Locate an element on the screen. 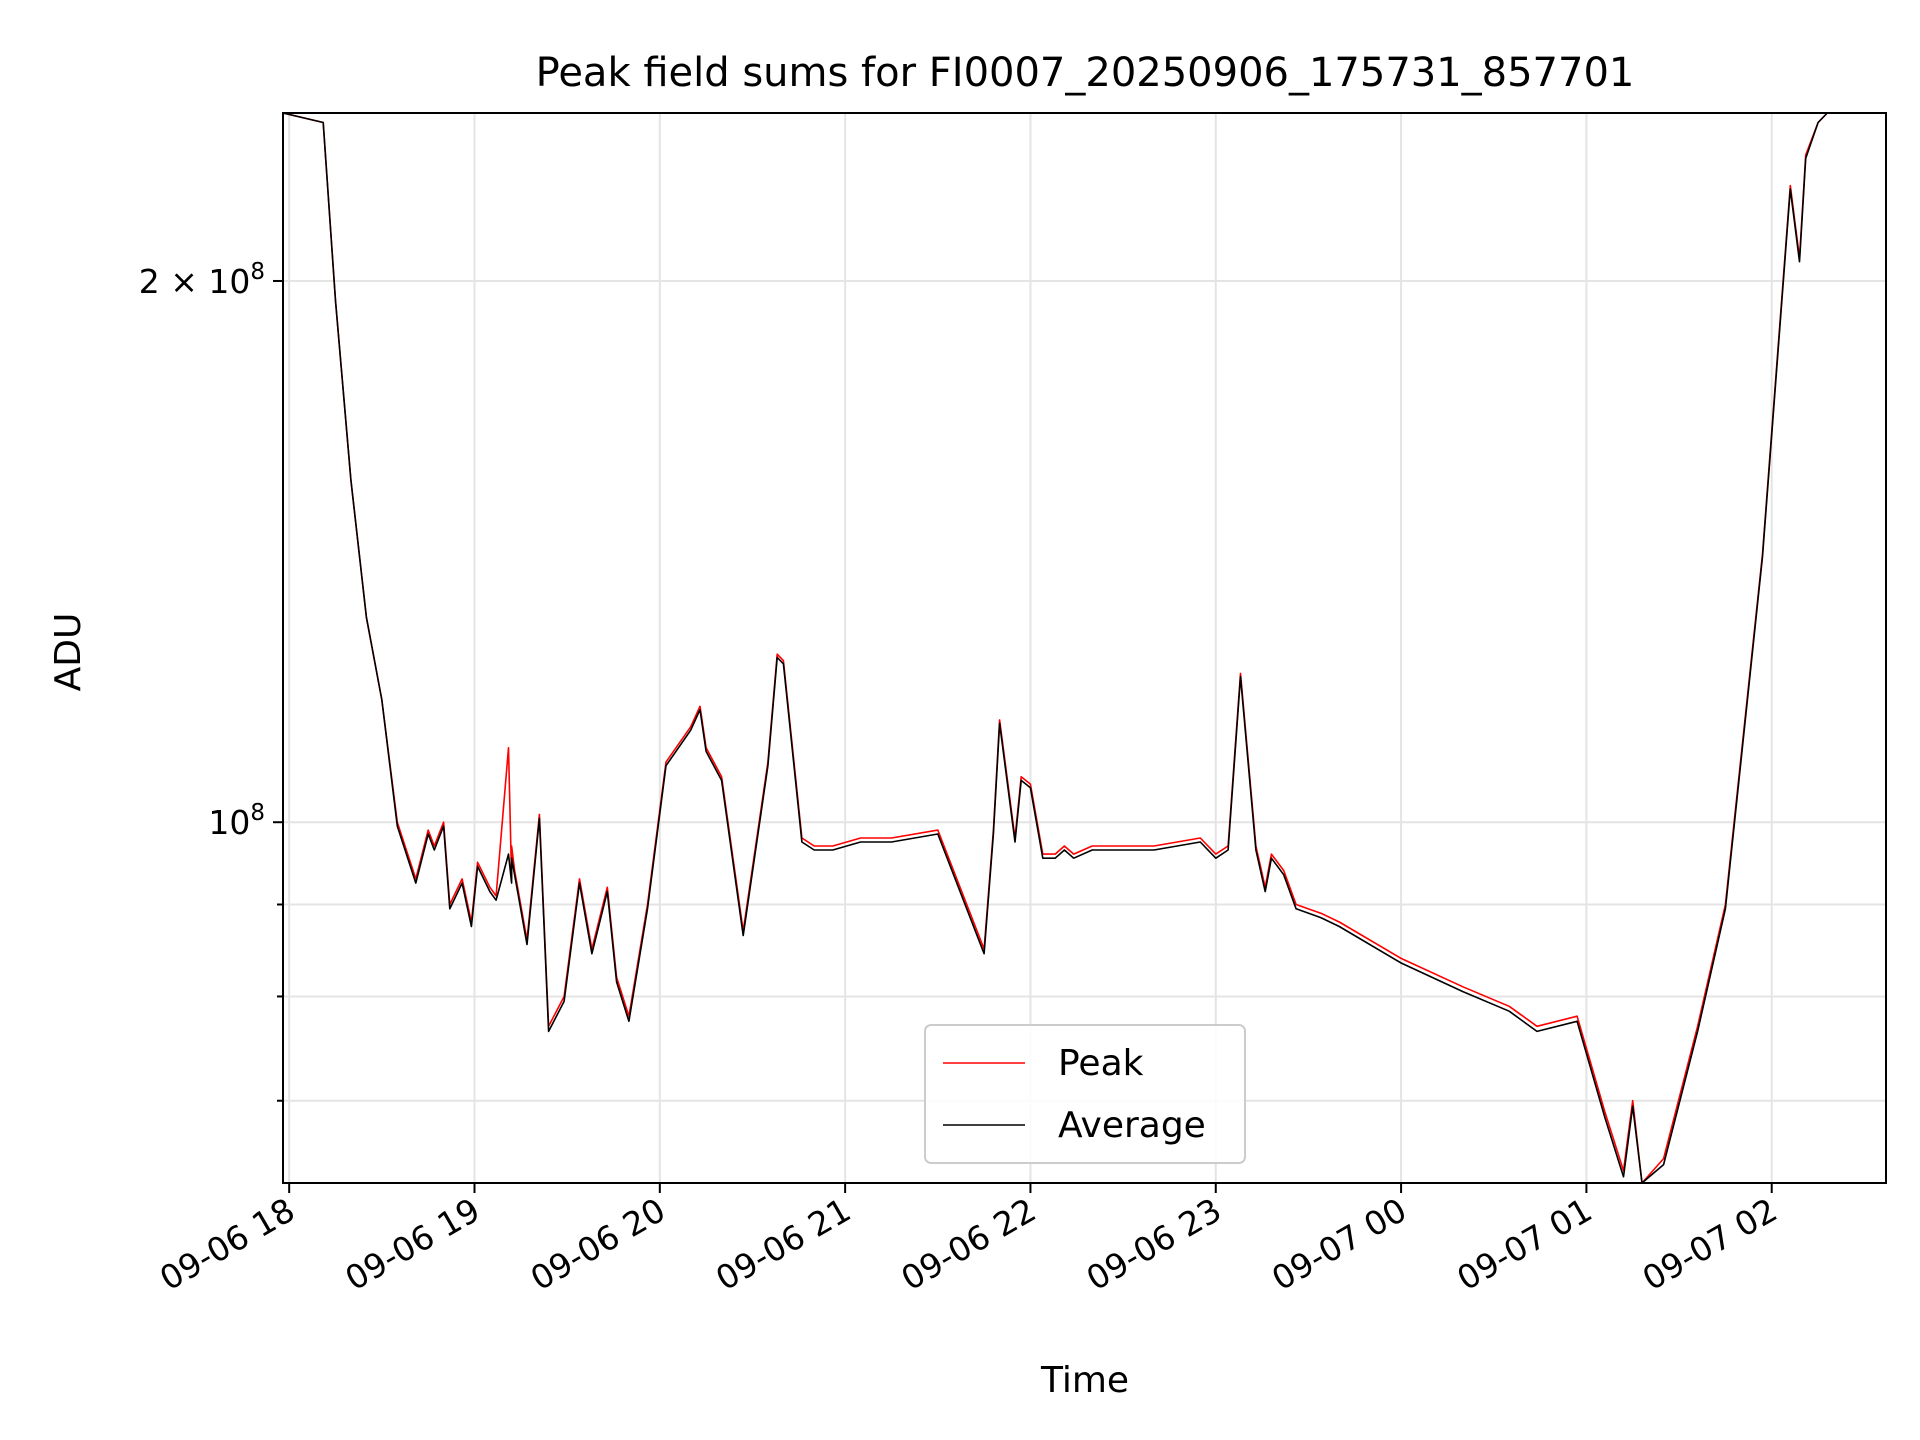 The width and height of the screenshot is (1920, 1440). y-tick-label: 2 × 108 is located at coordinates (202, 280).